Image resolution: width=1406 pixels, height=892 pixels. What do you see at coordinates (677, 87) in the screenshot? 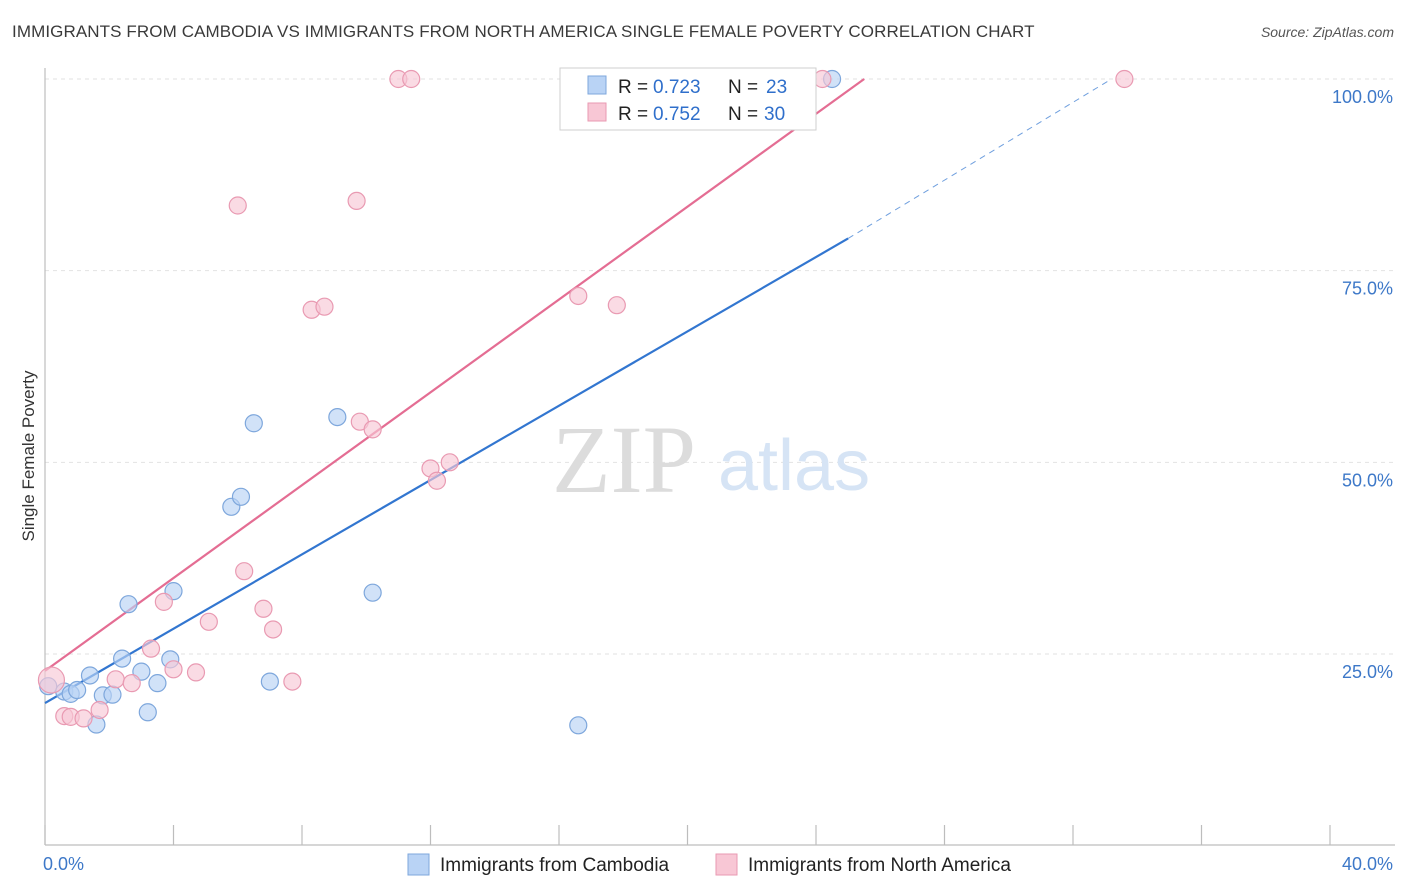
I see `legend-r-value-1: 0.723` at bounding box center [677, 87].